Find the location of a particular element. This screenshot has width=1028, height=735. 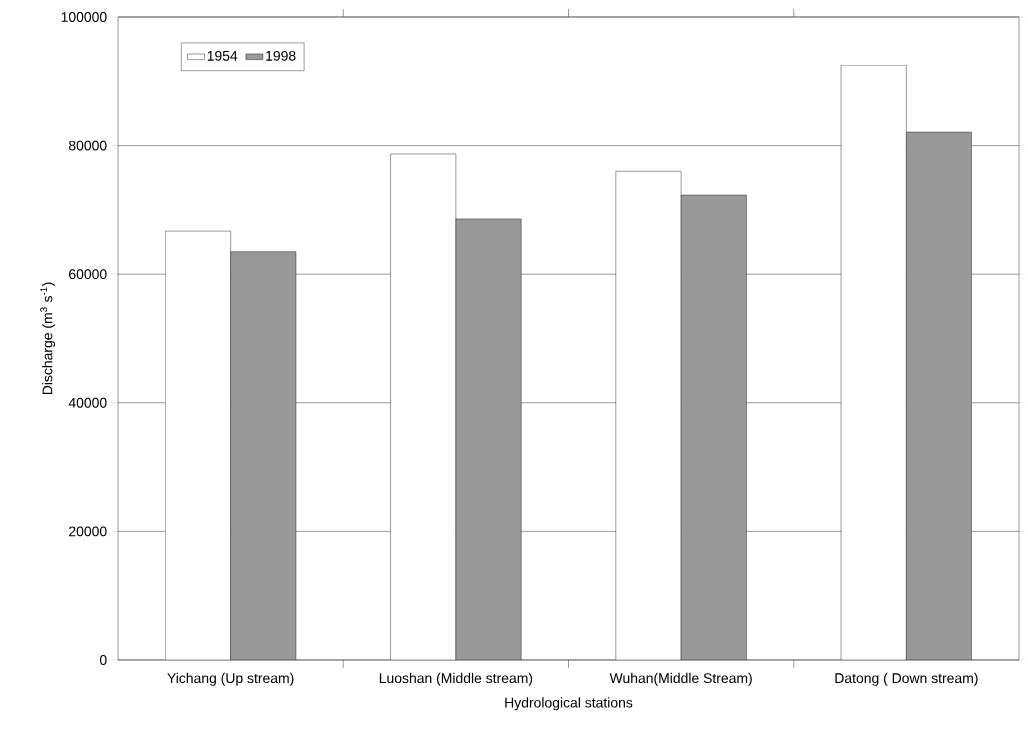

legend-label: 1998 is located at coordinates (281, 55).